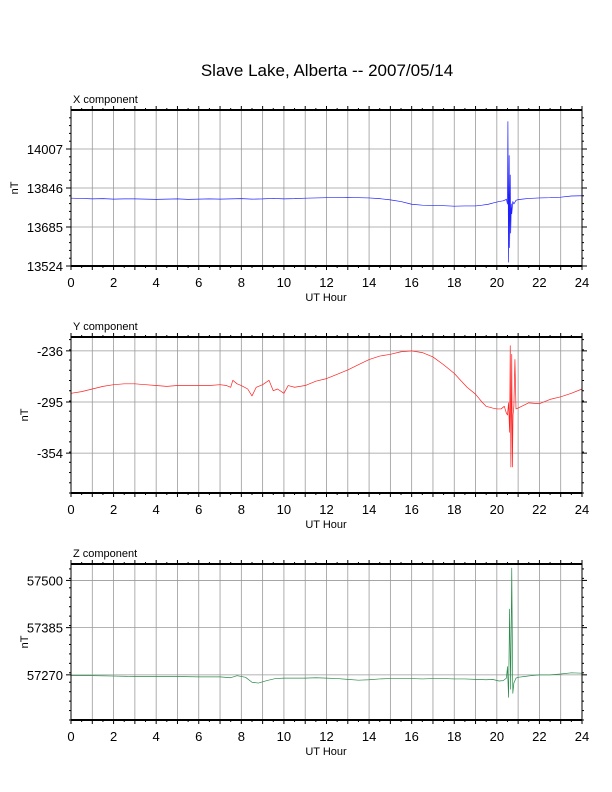 Image resolution: width=612 pixels, height=792 pixels. What do you see at coordinates (454, 736) in the screenshot?
I see `z-x-tick-label: 18` at bounding box center [454, 736].